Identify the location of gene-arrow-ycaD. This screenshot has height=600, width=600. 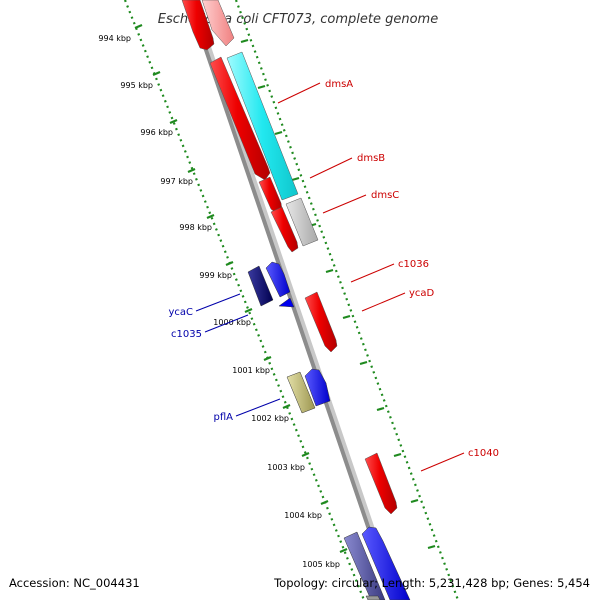
(321, 322).